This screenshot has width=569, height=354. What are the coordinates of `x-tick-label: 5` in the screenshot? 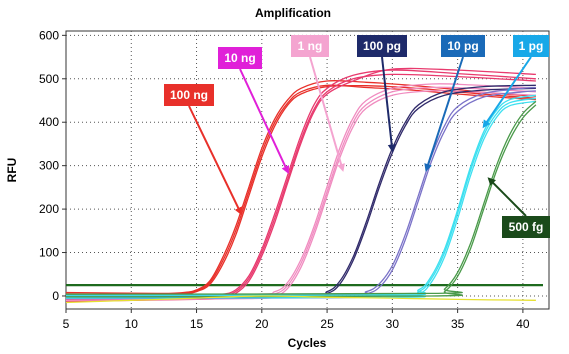 It's located at (66, 324).